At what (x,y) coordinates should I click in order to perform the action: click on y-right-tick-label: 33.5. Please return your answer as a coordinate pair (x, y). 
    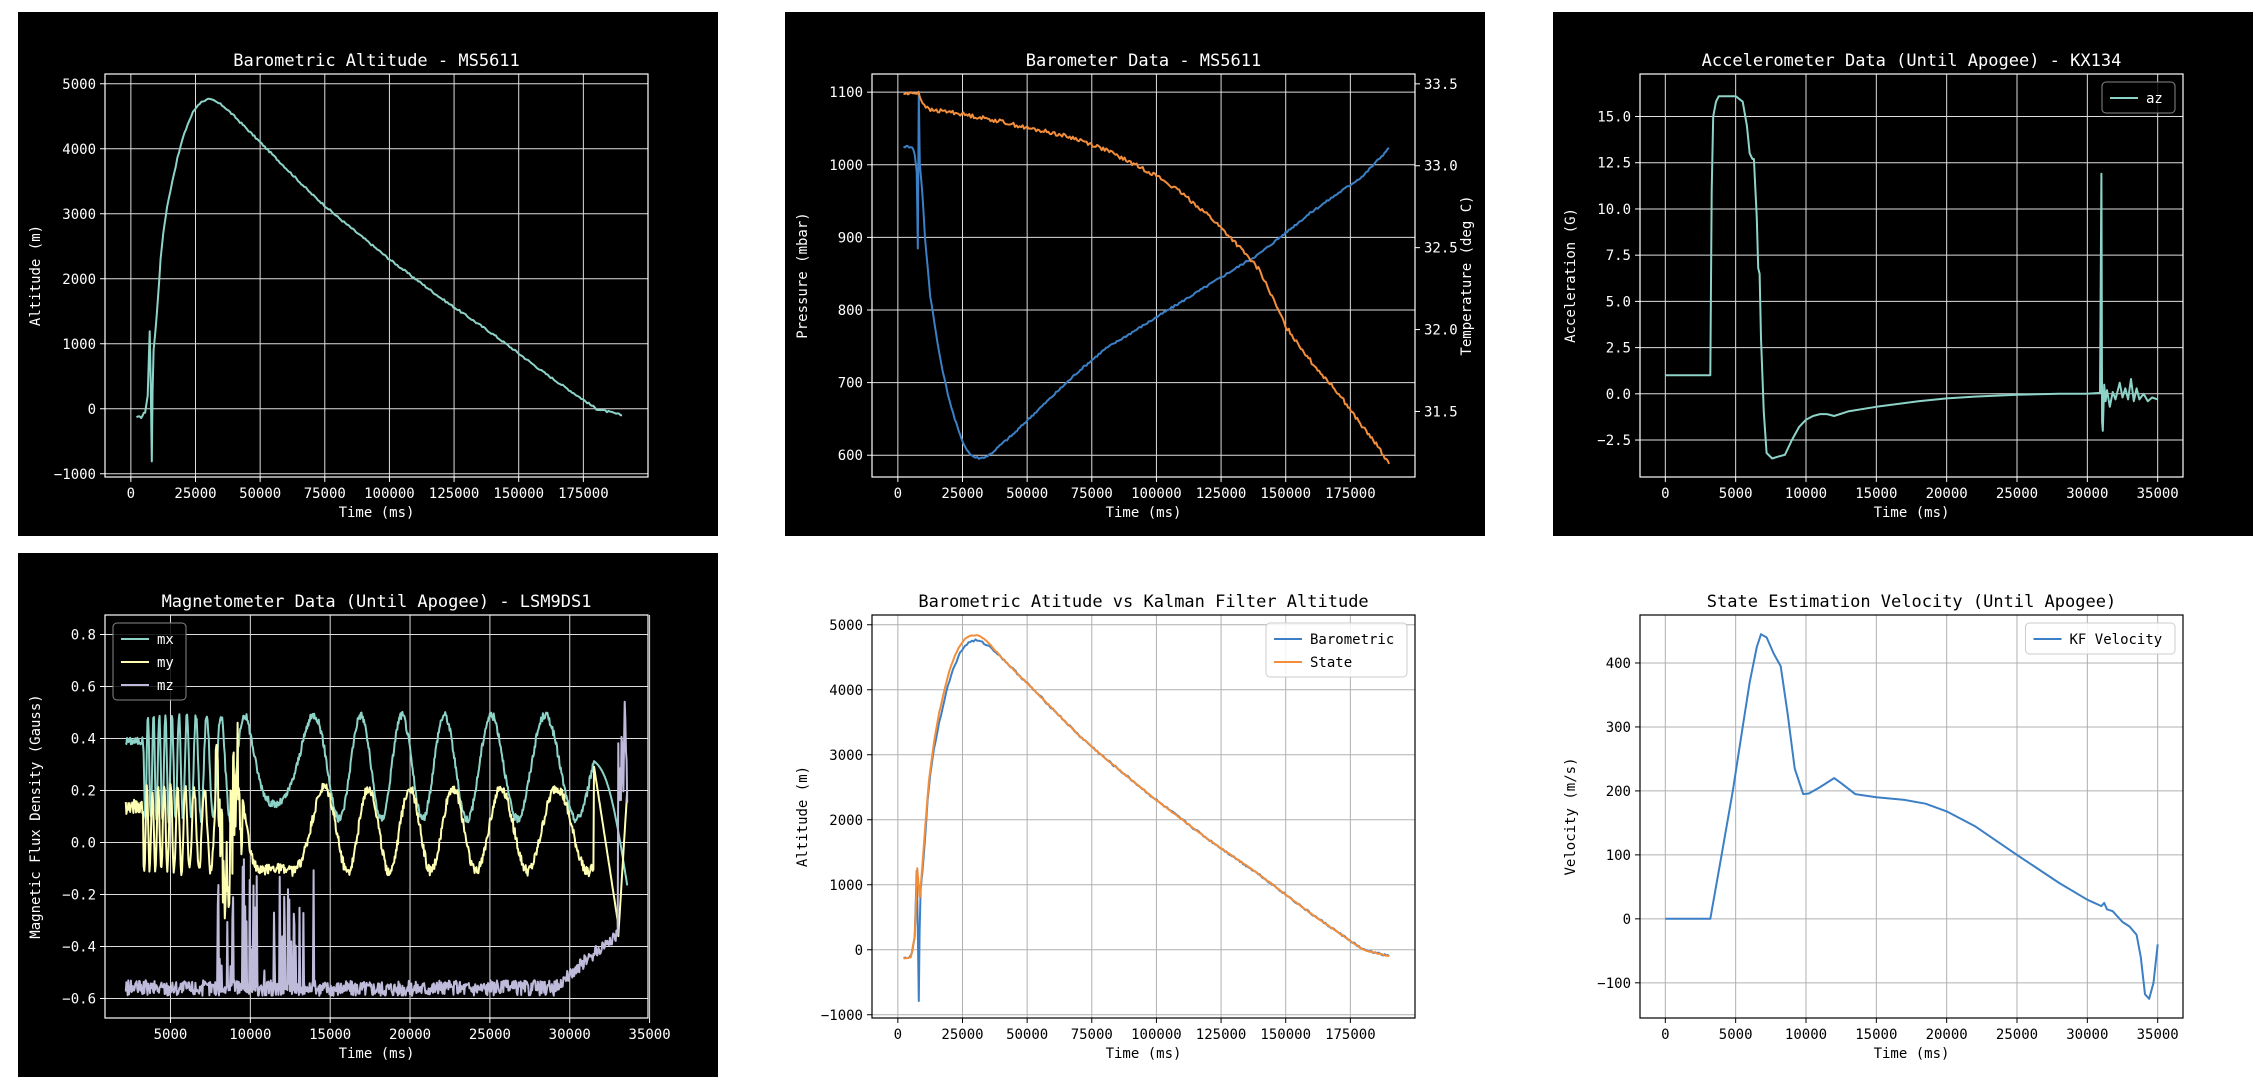
    Looking at the image, I should click on (1441, 85).